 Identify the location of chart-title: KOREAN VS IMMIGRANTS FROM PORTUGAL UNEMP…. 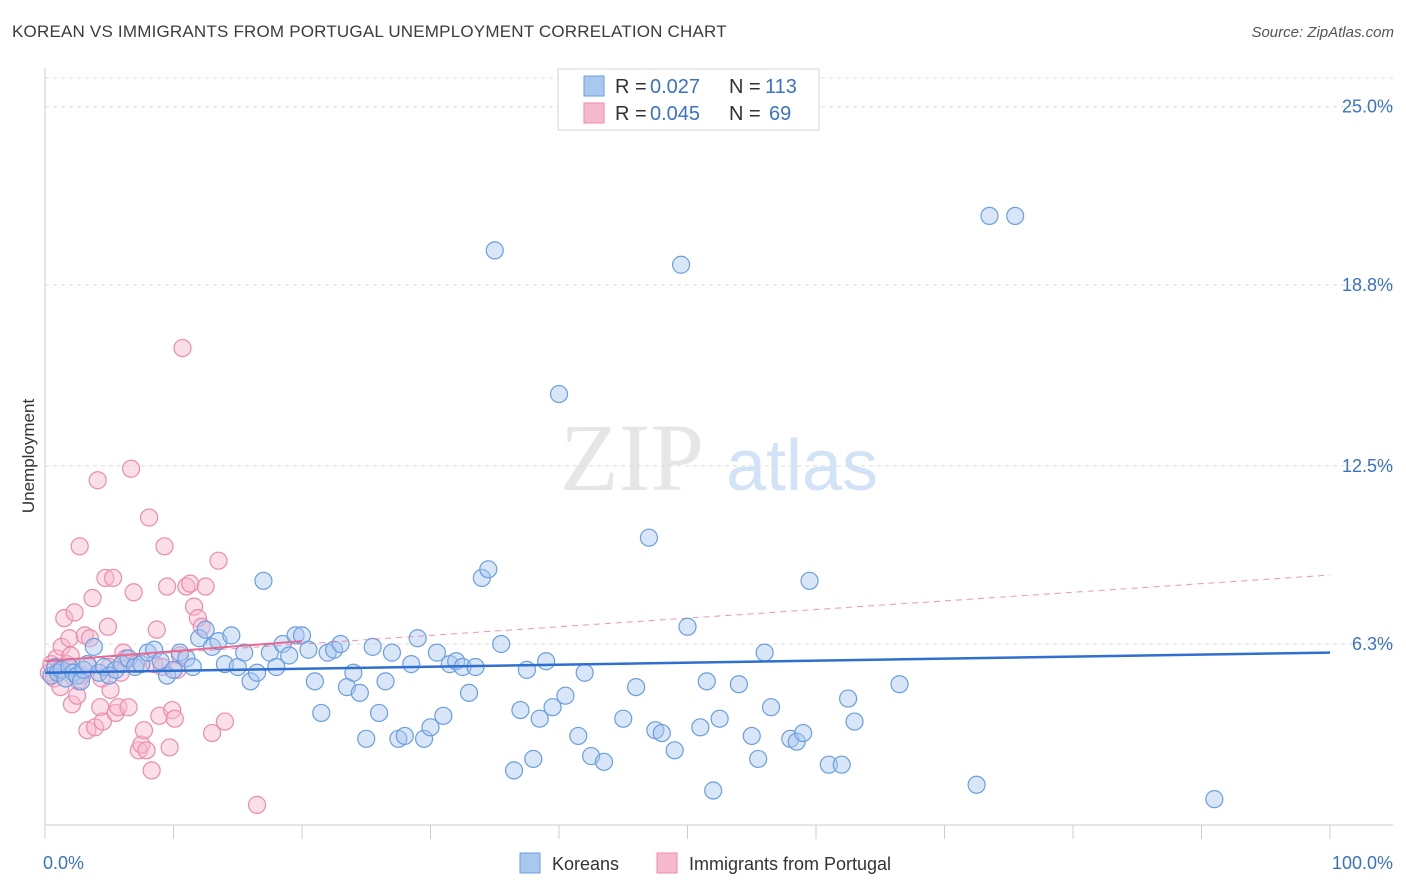
(369, 31).